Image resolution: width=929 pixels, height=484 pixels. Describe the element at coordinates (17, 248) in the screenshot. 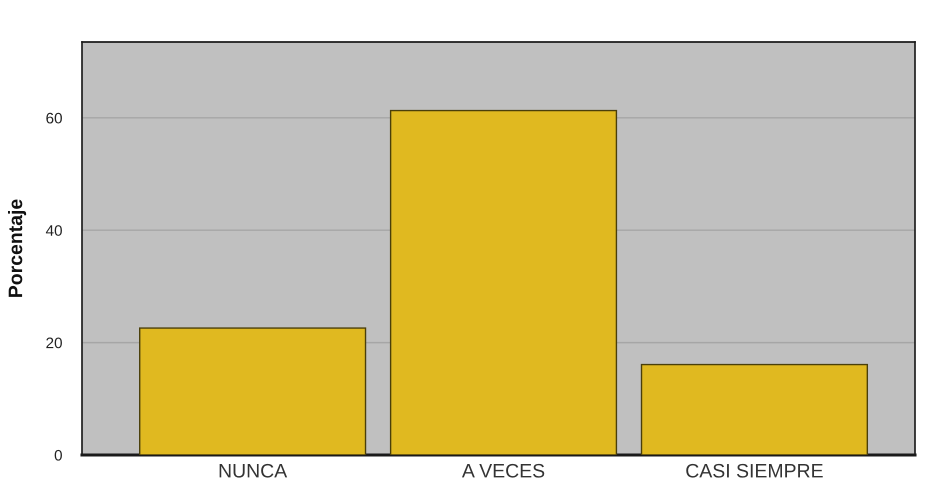

I see `y-axis-title: Porcentaje` at that location.